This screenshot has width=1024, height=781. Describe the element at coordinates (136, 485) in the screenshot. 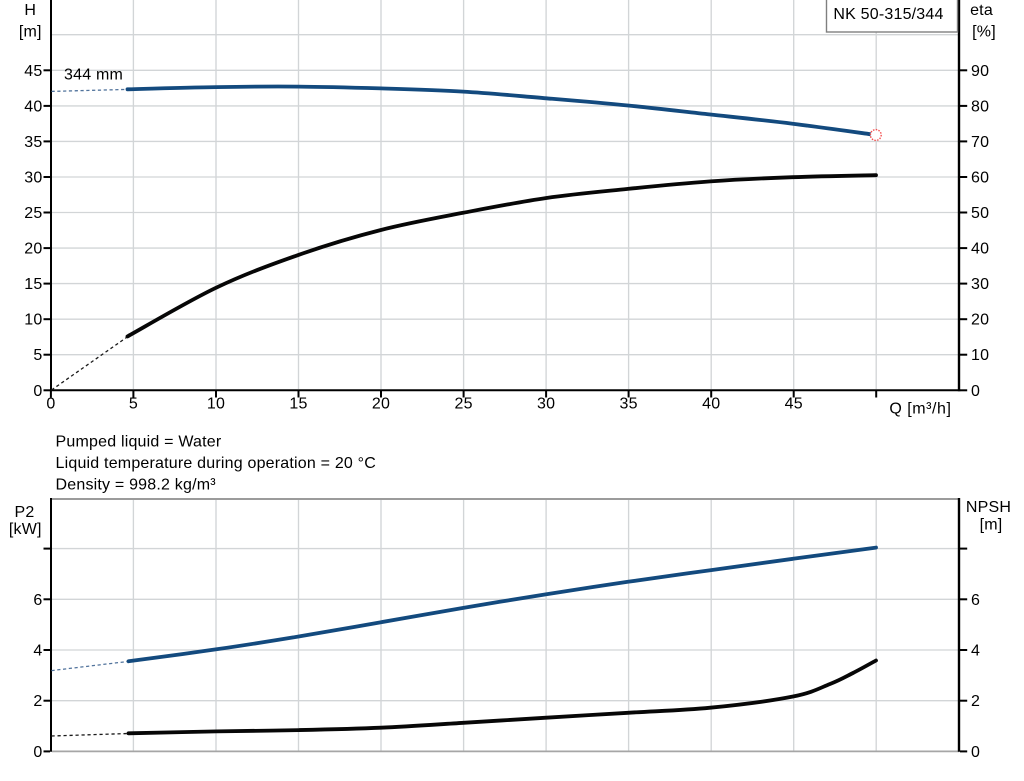

I see `svg-text: Density = 998.2 kg/m³` at that location.